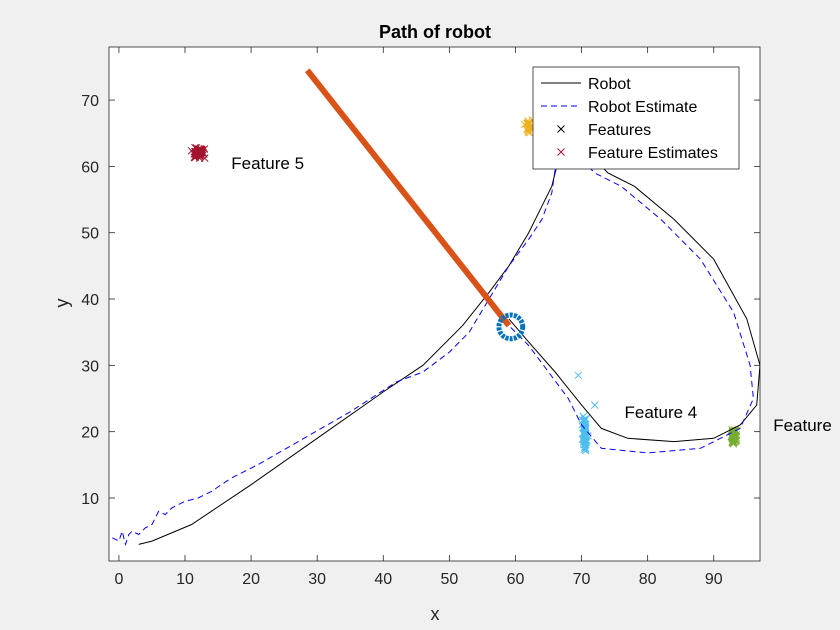  Describe the element at coordinates (449, 579) in the screenshot. I see `x-tick-label: 50` at that location.